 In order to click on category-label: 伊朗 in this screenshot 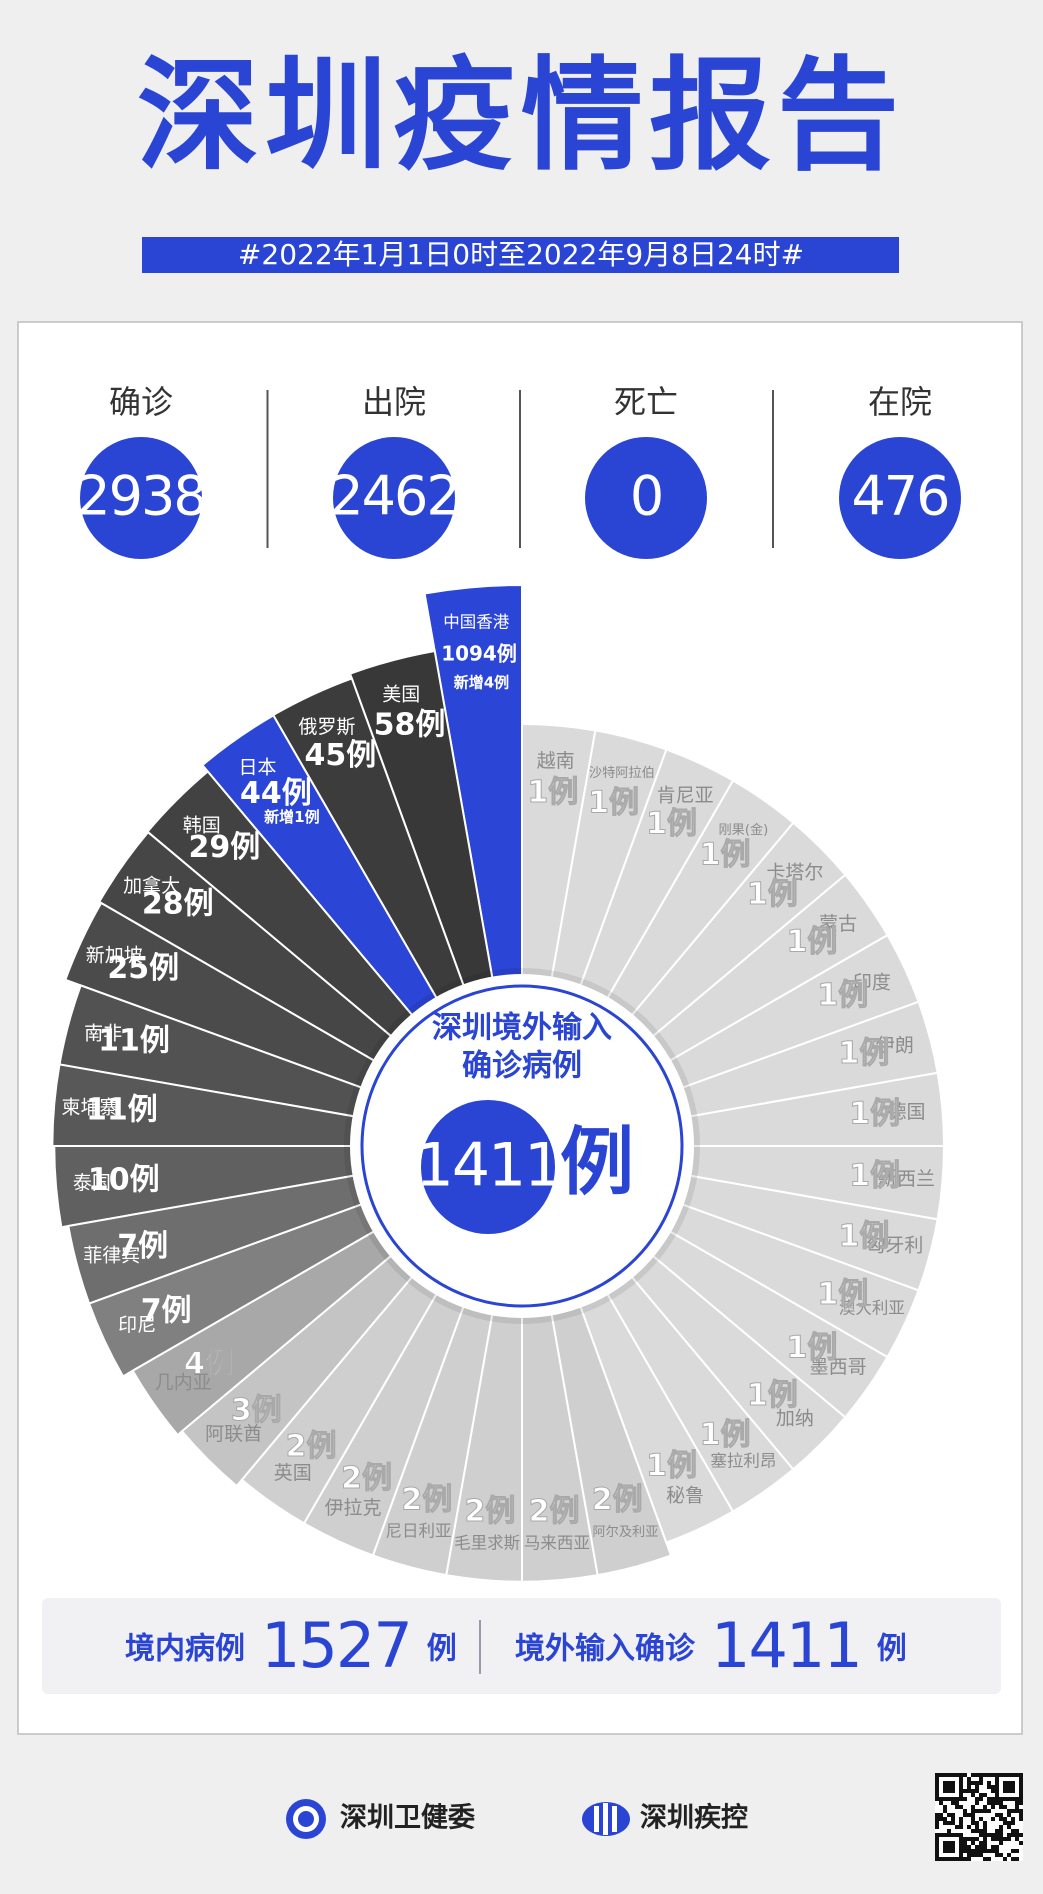, I will do `click(895, 1046)`.